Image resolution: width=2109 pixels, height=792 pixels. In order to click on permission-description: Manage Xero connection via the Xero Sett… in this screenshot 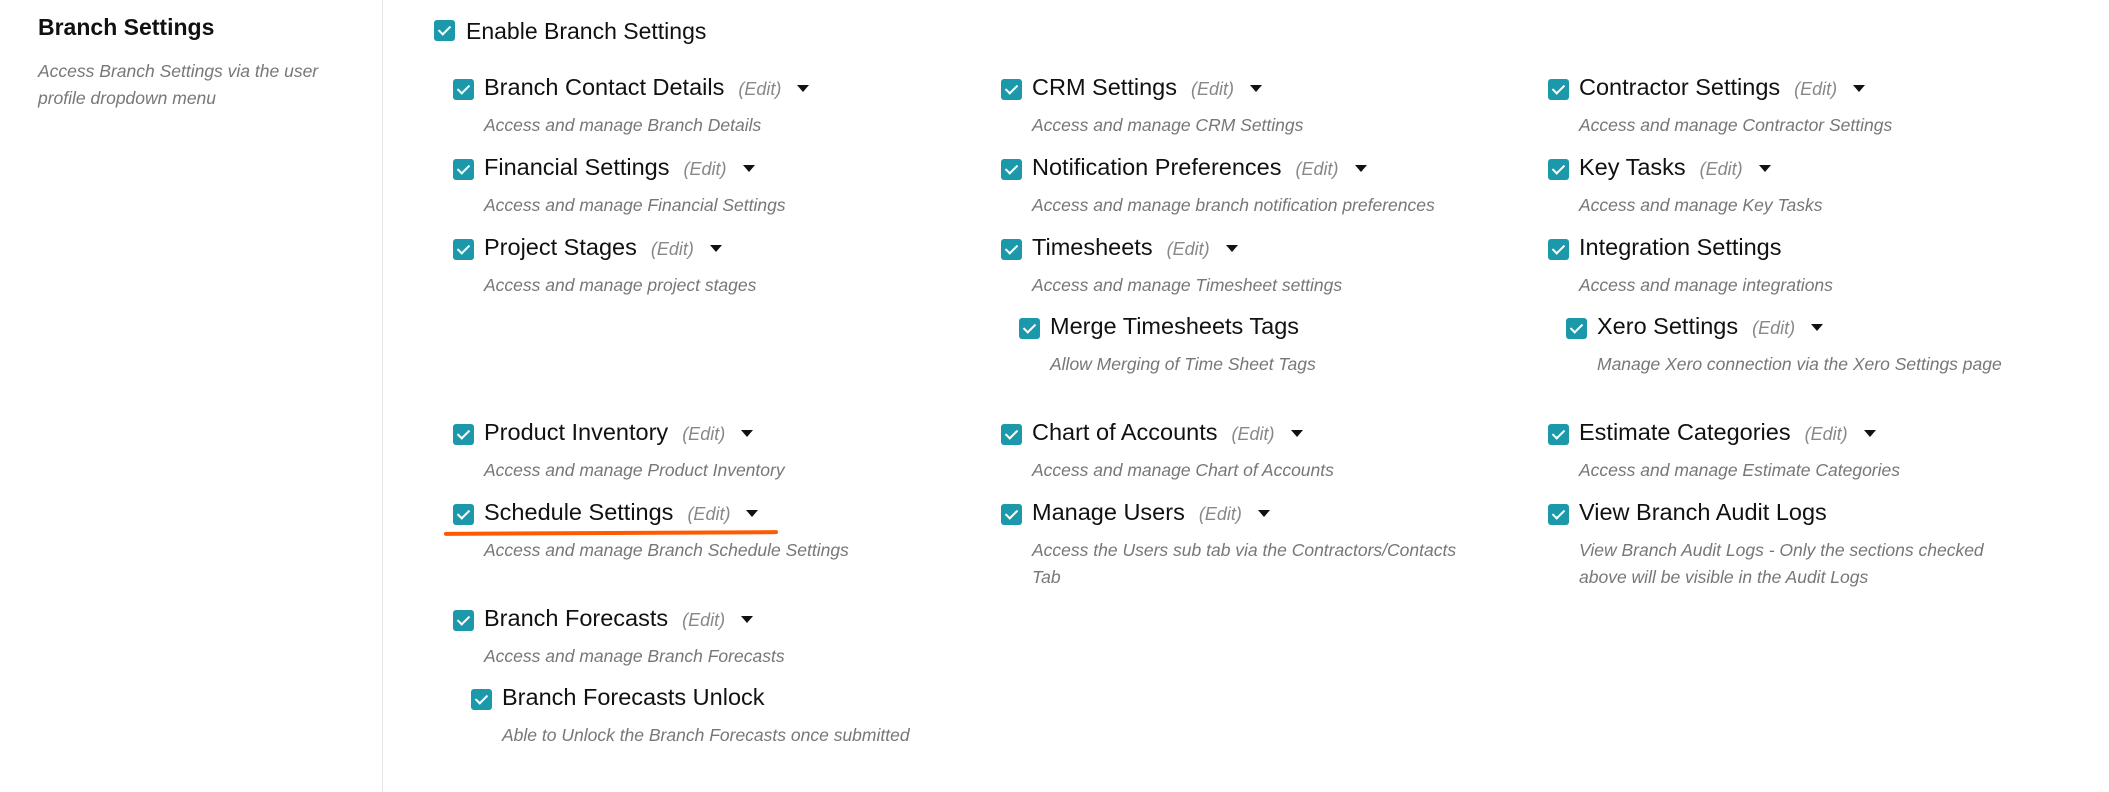, I will do `click(1799, 364)`.